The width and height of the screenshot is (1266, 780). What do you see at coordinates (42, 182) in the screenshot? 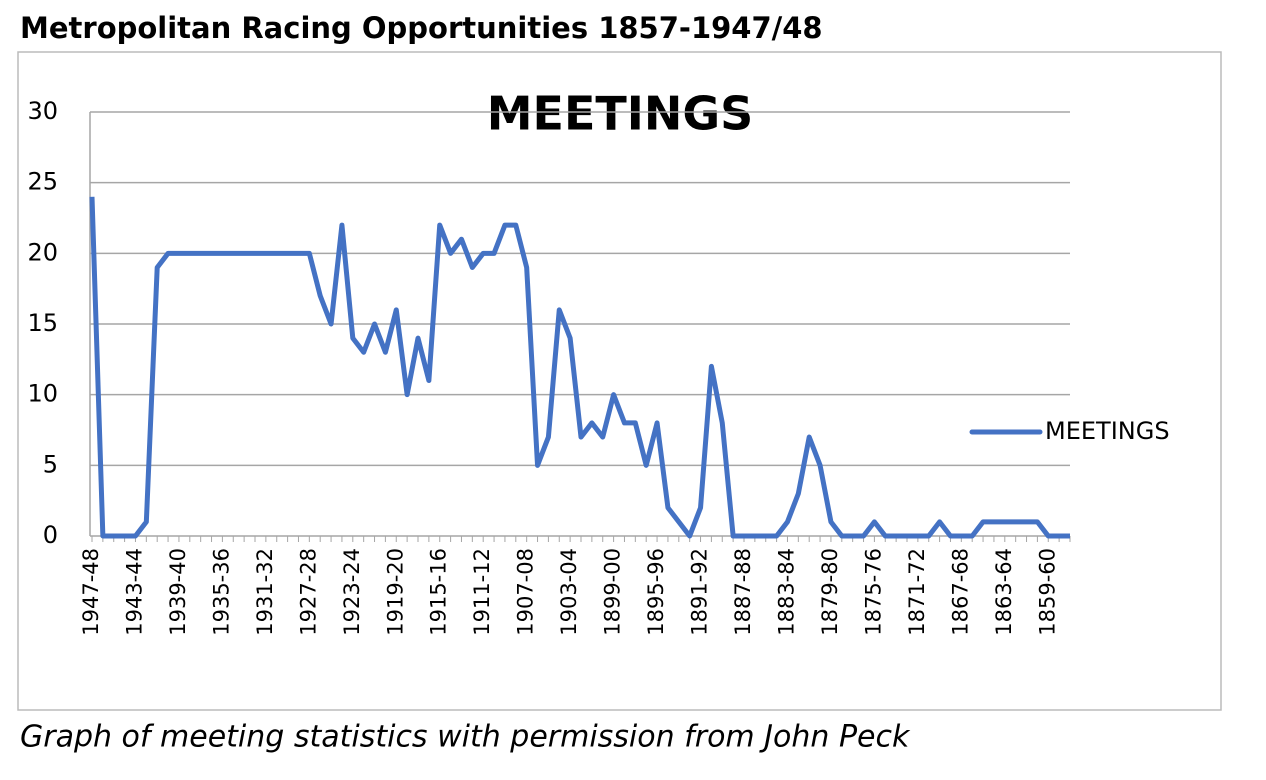
I see `y-tick-label: 25` at bounding box center [42, 182].